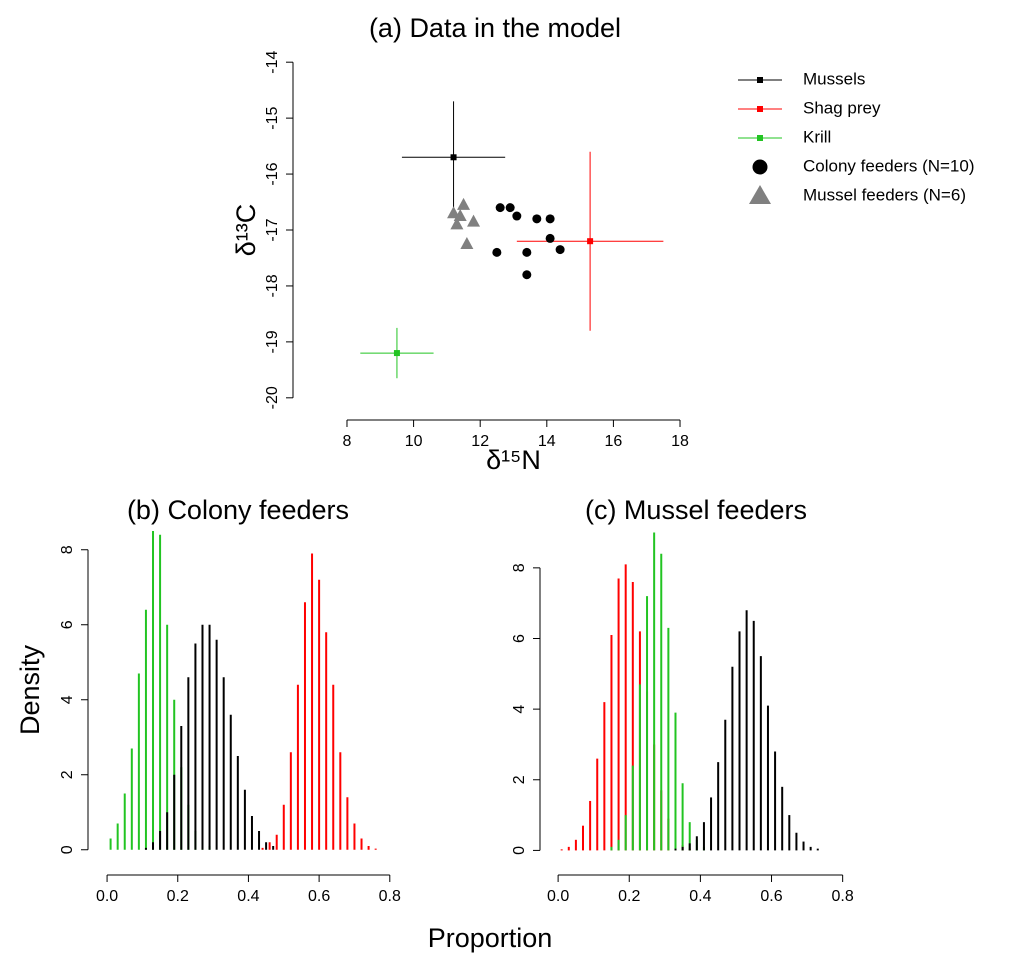  What do you see at coordinates (272, 341) in the screenshot?
I see `y-tick-label: -19` at bounding box center [272, 341].